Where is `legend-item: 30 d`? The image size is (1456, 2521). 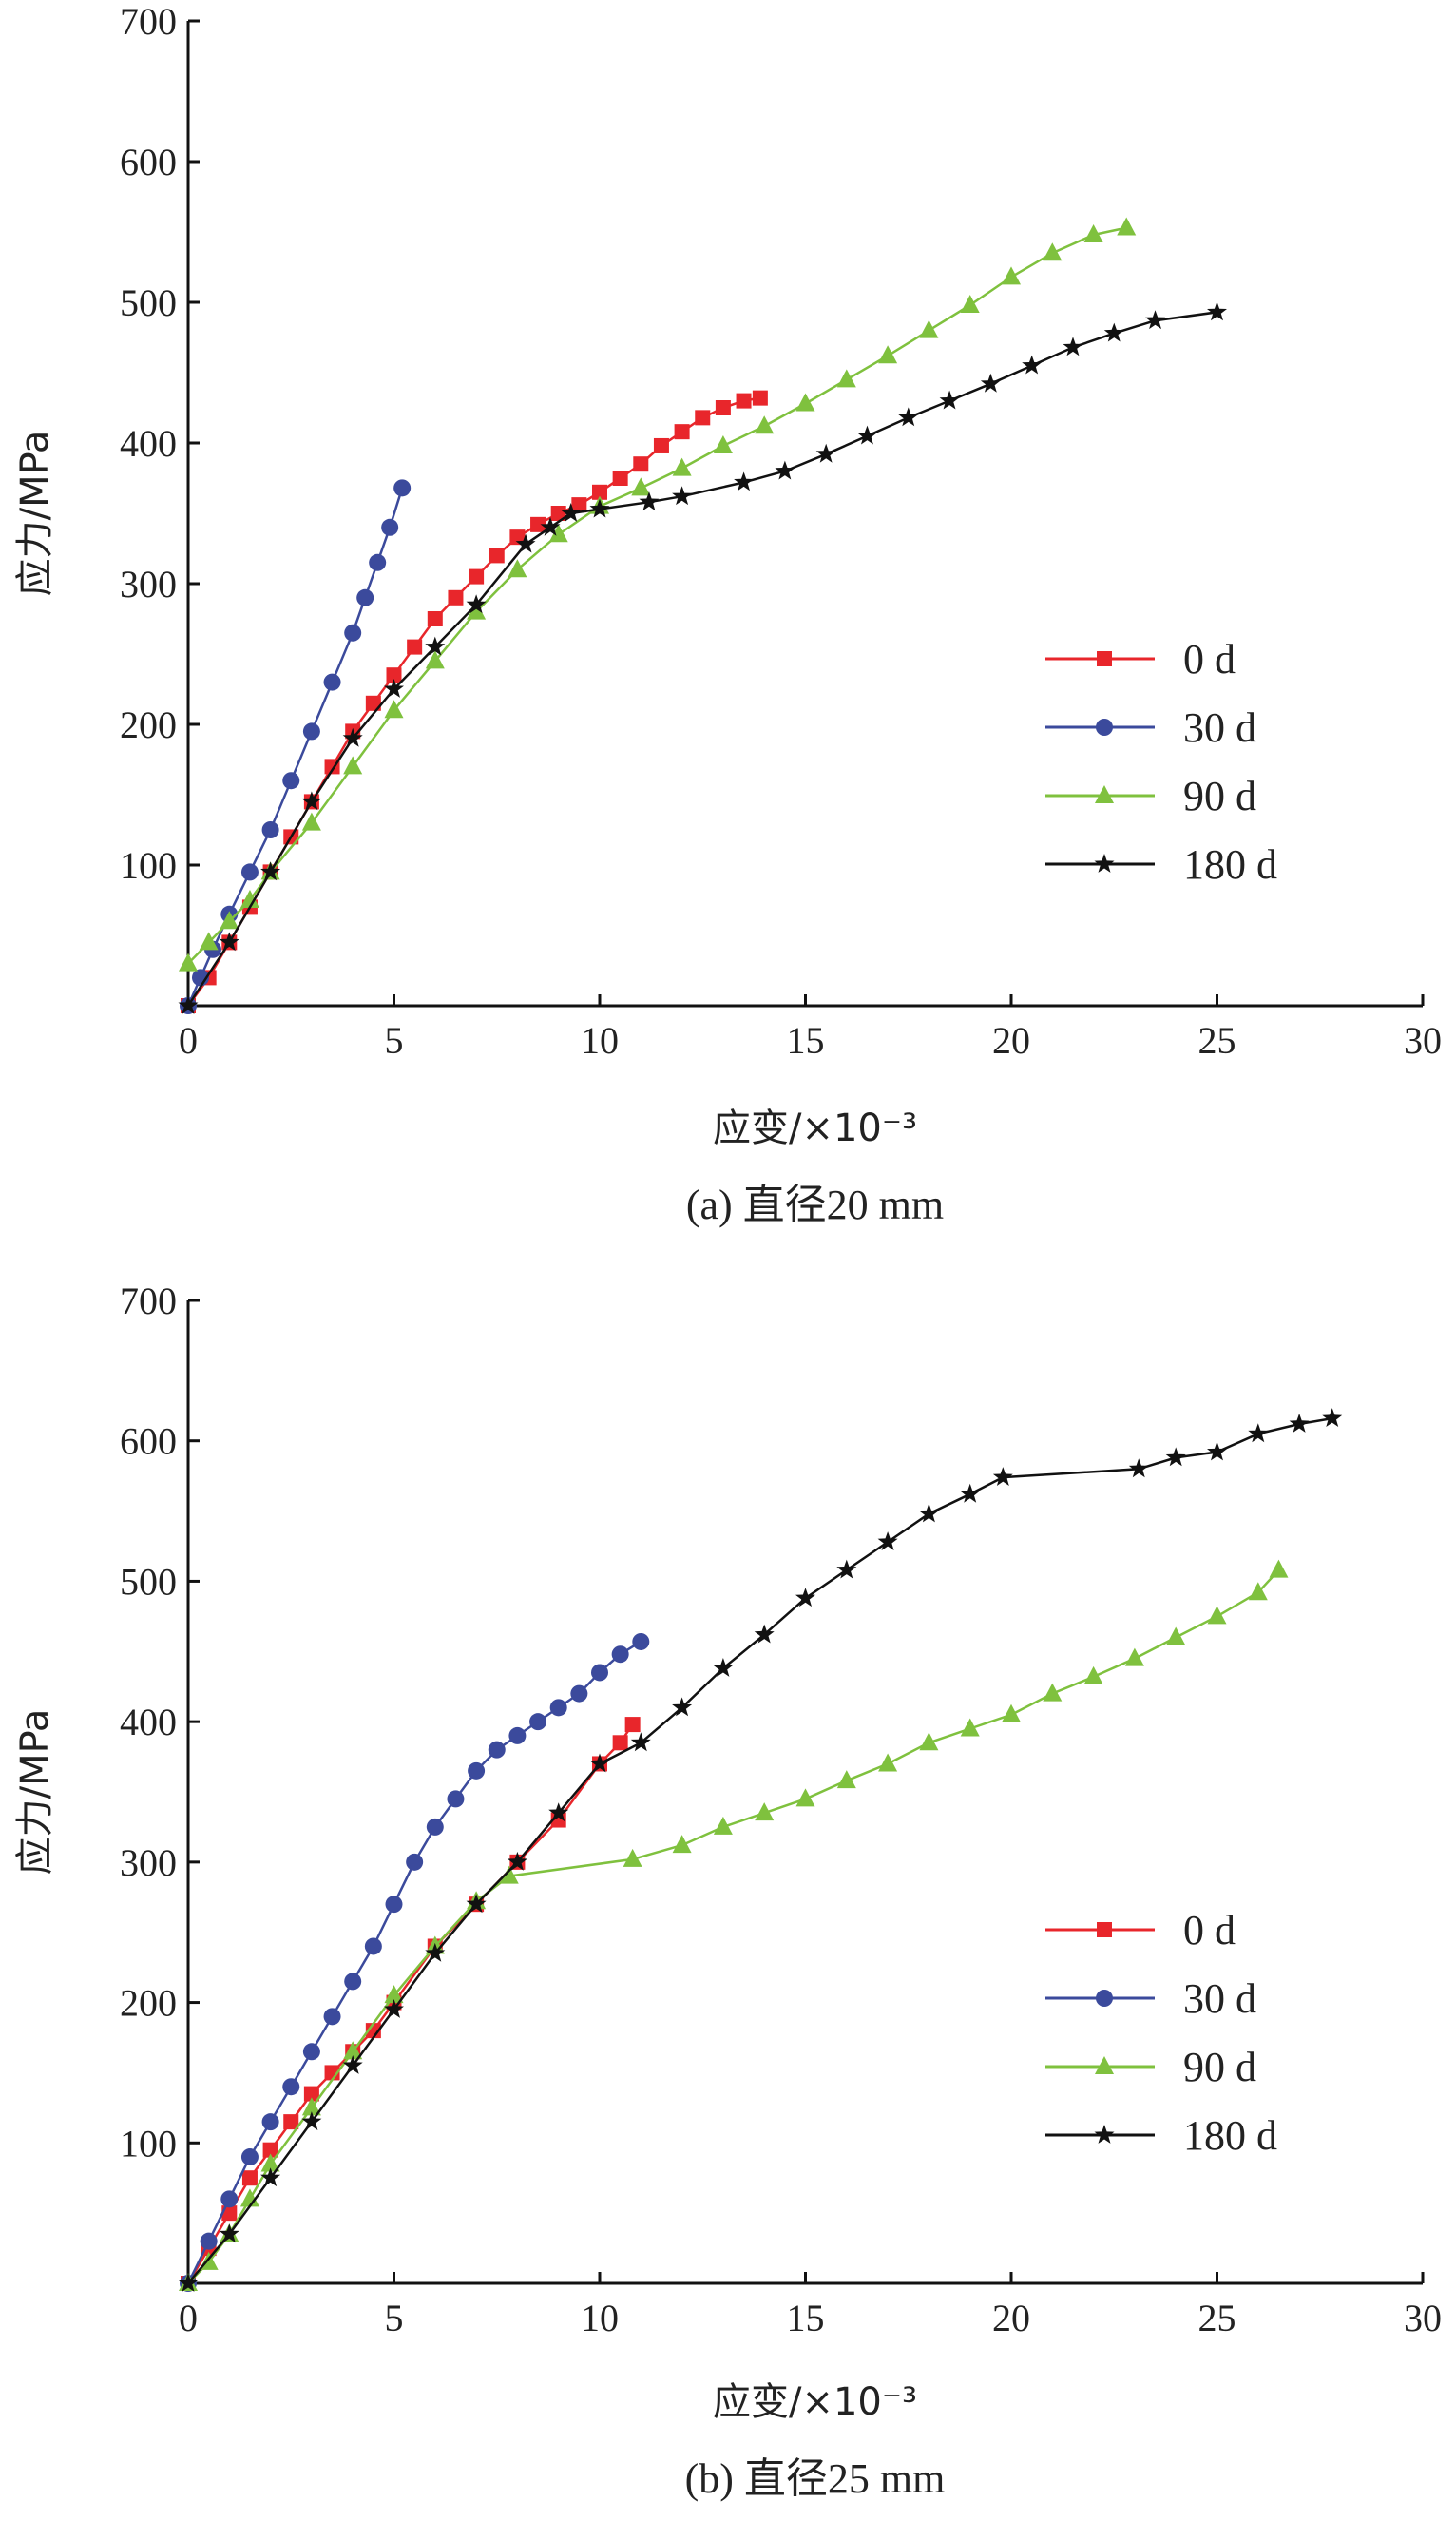
legend-item: 30 d is located at coordinates (1150, 727).